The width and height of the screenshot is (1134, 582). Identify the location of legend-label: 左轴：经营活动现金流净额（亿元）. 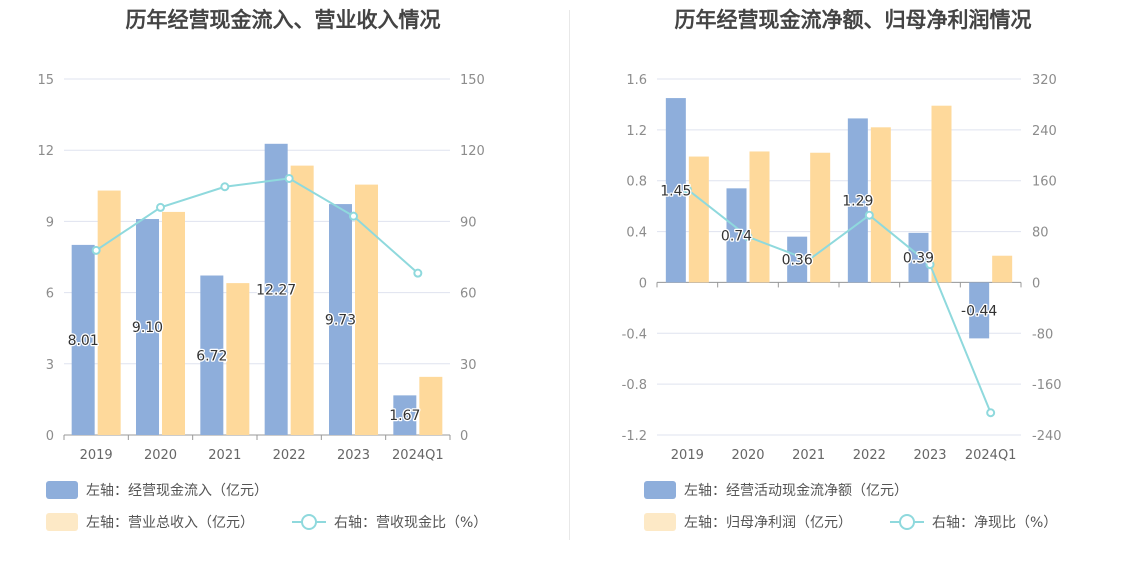
(796, 491).